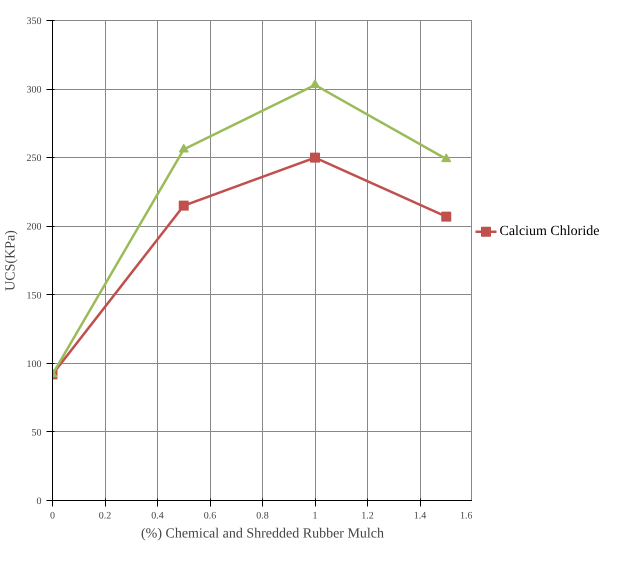 This screenshot has width=636, height=574. I want to click on x-tick-label: 0.4, so click(157, 516).